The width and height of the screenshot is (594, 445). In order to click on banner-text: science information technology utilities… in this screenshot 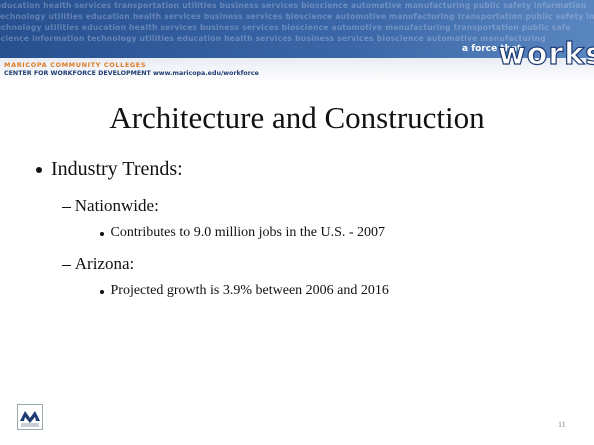, I will do `click(273, 38)`.